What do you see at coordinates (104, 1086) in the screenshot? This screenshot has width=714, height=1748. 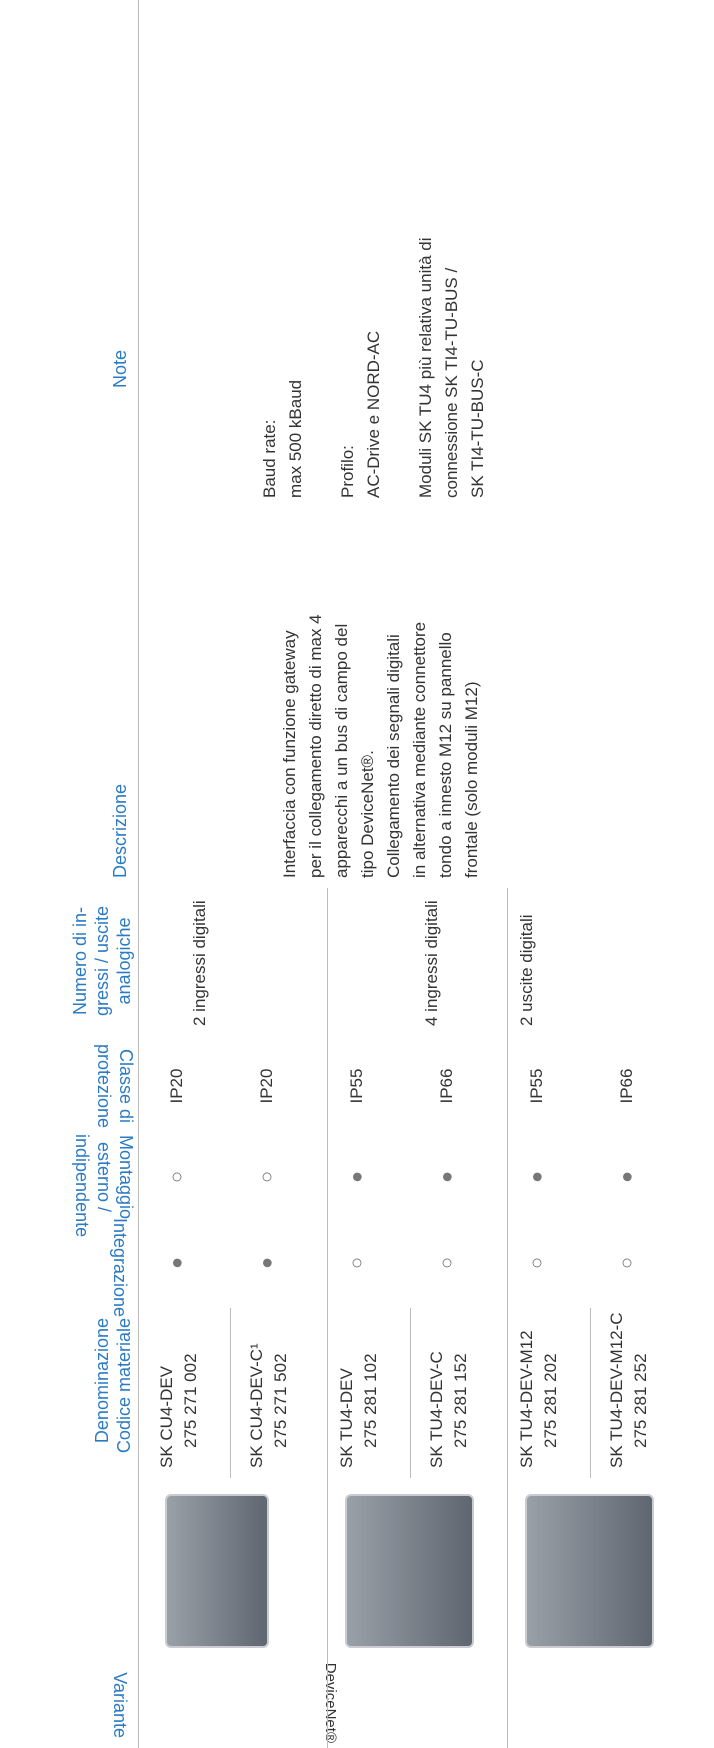 I see `header-classe: protezione` at bounding box center [104, 1086].